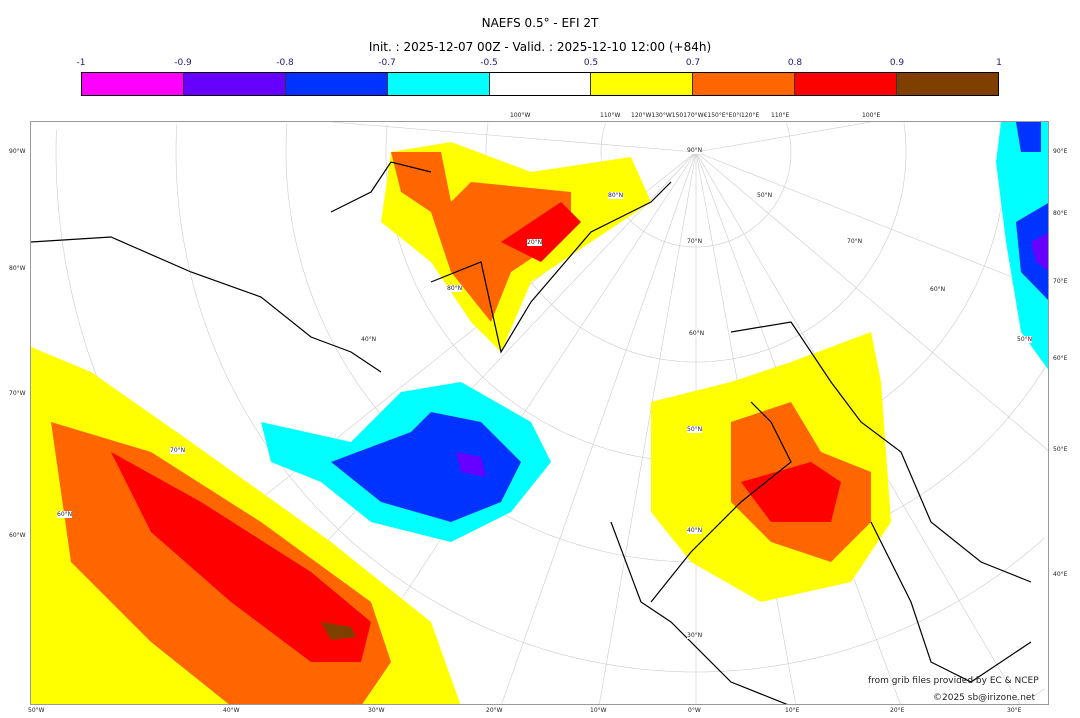  I want to click on bottom-lon-label: 40°W, so click(231, 710).